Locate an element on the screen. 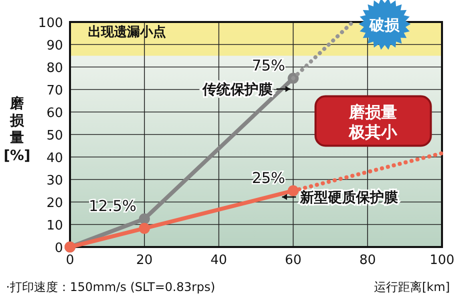 This screenshot has width=468, height=303. y-tick-label: 20 is located at coordinates (54, 203).